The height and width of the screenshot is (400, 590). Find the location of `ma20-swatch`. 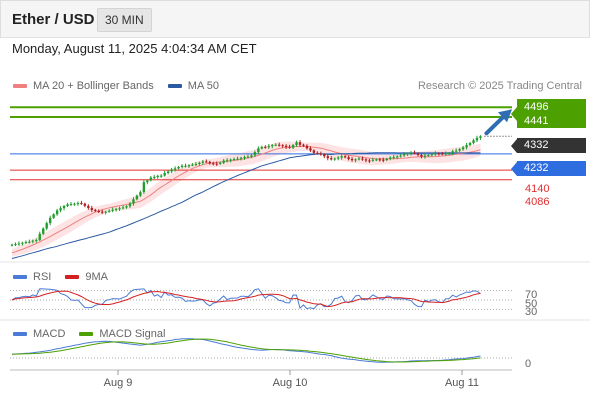

ma20-swatch is located at coordinates (20, 86).